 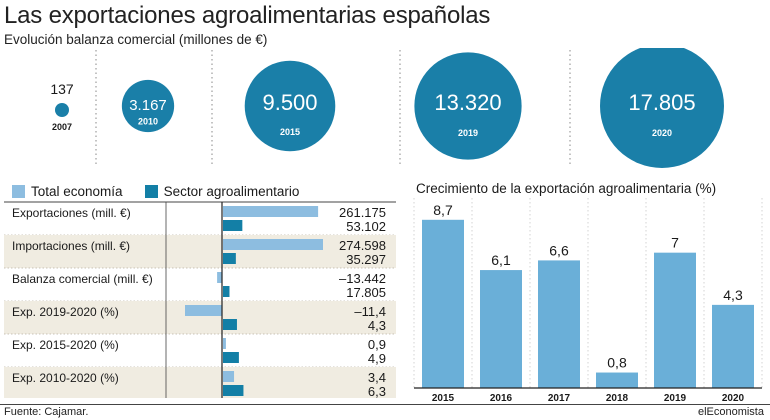 What do you see at coordinates (661, 102) in the screenshot?
I see `bubble-value-2020: 17.805` at bounding box center [661, 102].